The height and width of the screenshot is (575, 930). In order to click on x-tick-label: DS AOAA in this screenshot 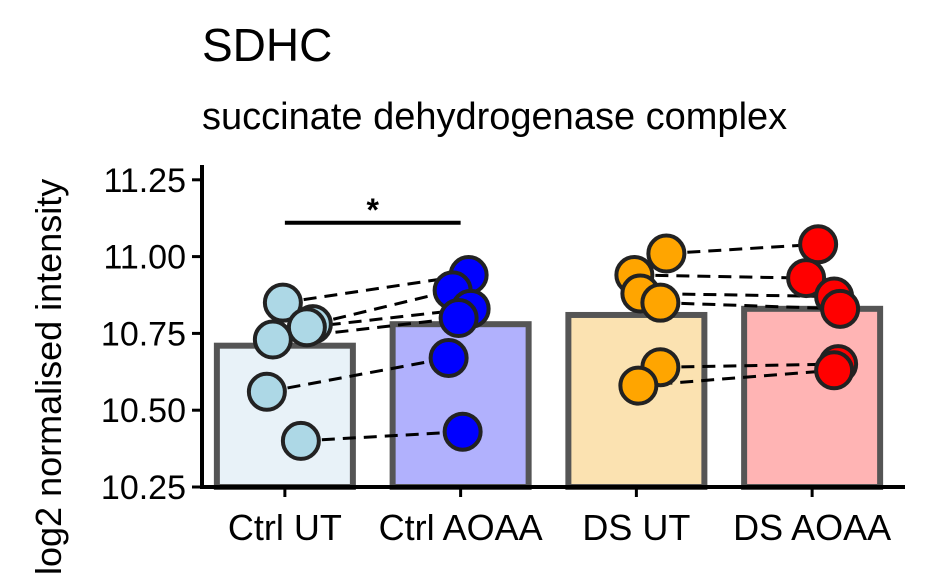, I will do `click(812, 527)`.